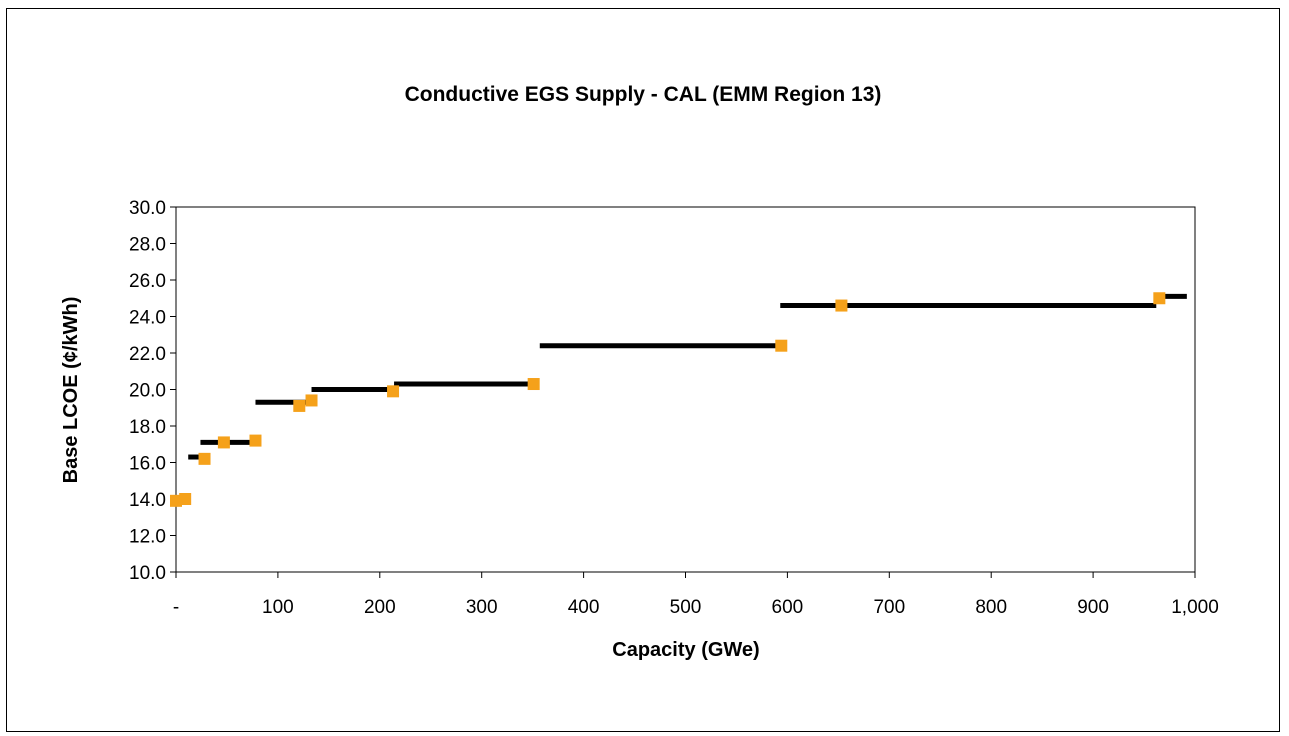 The width and height of the screenshot is (1289, 736). I want to click on x-tick-label: 100, so click(278, 607).